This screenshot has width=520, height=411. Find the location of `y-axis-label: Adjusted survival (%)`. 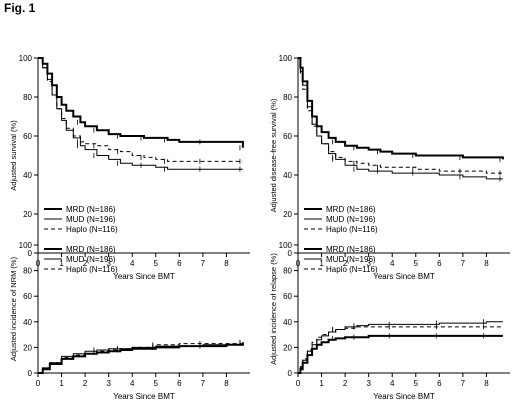

y-axis-label: Adjusted survival (%) is located at coordinates (13, 155).